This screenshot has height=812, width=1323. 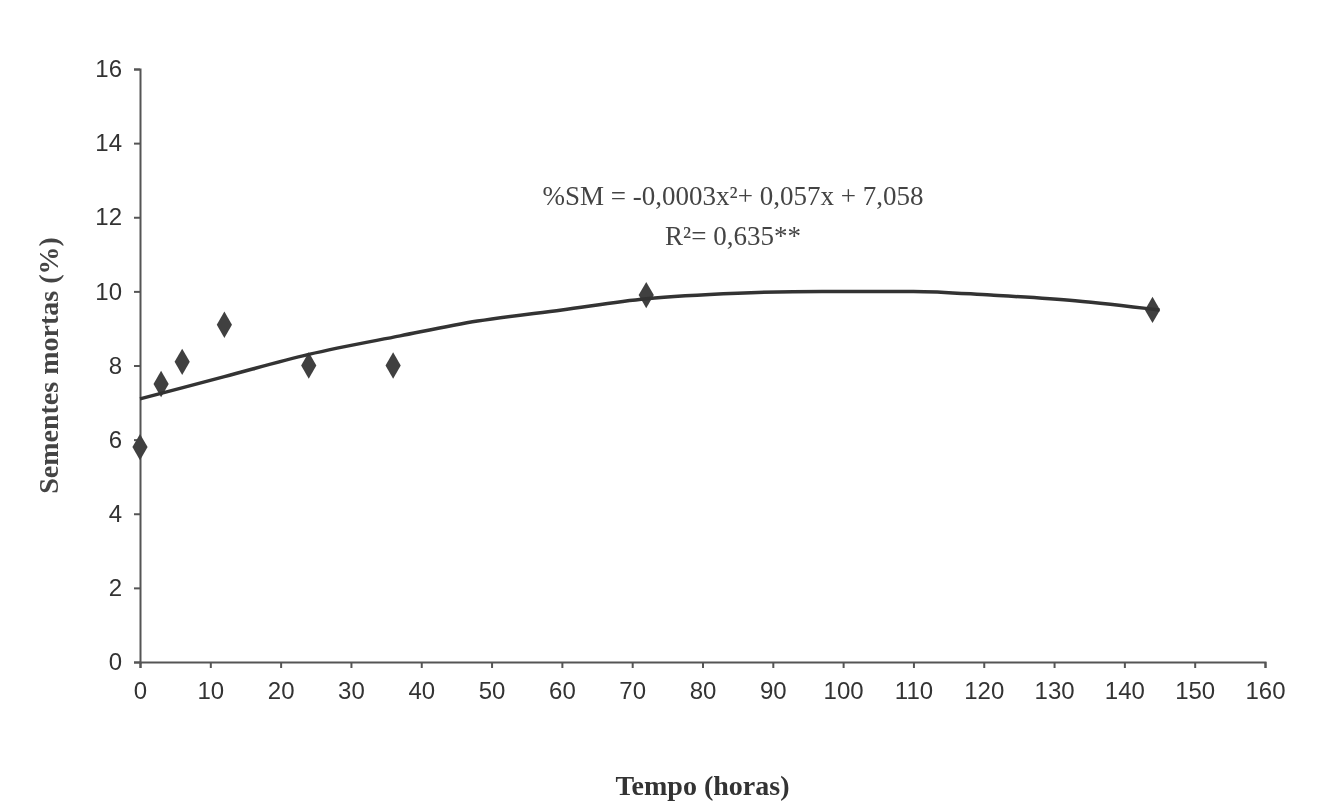 What do you see at coordinates (702, 785) in the screenshot?
I see `x-axis-title: Tempo (horas)` at bounding box center [702, 785].